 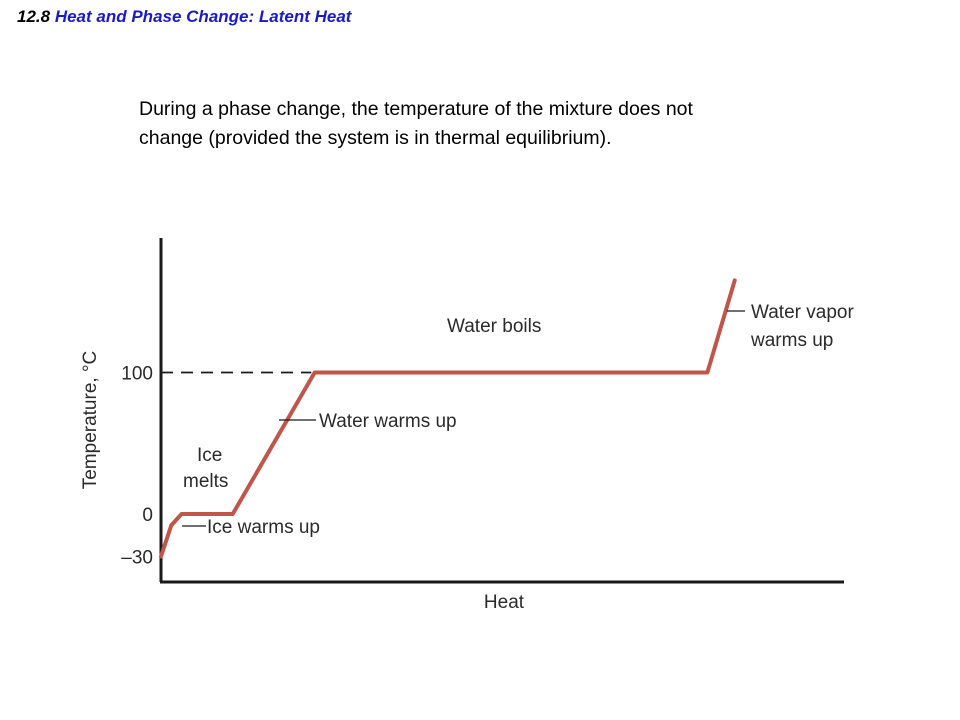 What do you see at coordinates (802, 312) in the screenshot?
I see `annotation-label: Water vapor` at bounding box center [802, 312].